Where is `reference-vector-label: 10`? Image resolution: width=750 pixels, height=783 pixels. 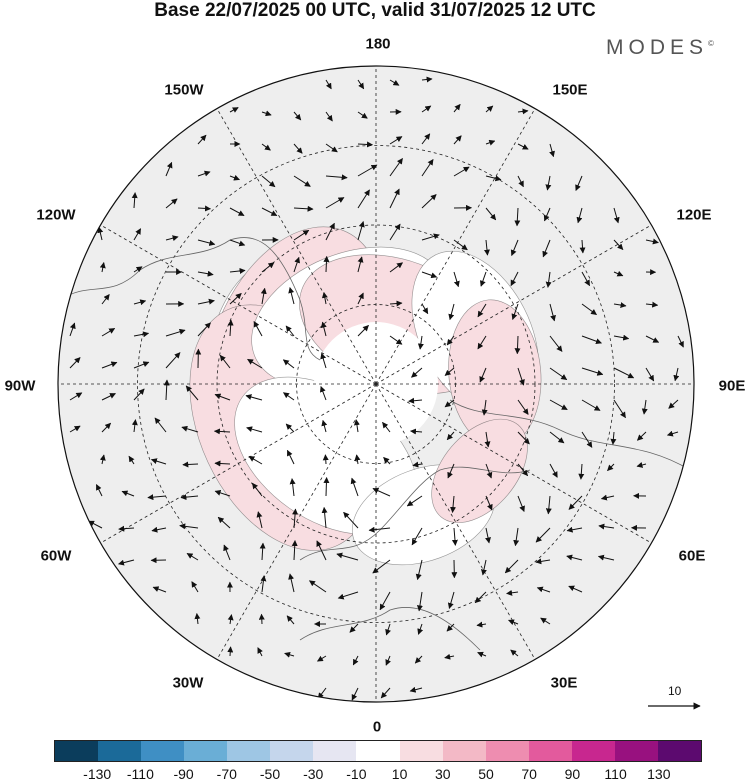 reference-vector-label: 10 is located at coordinates (675, 691).